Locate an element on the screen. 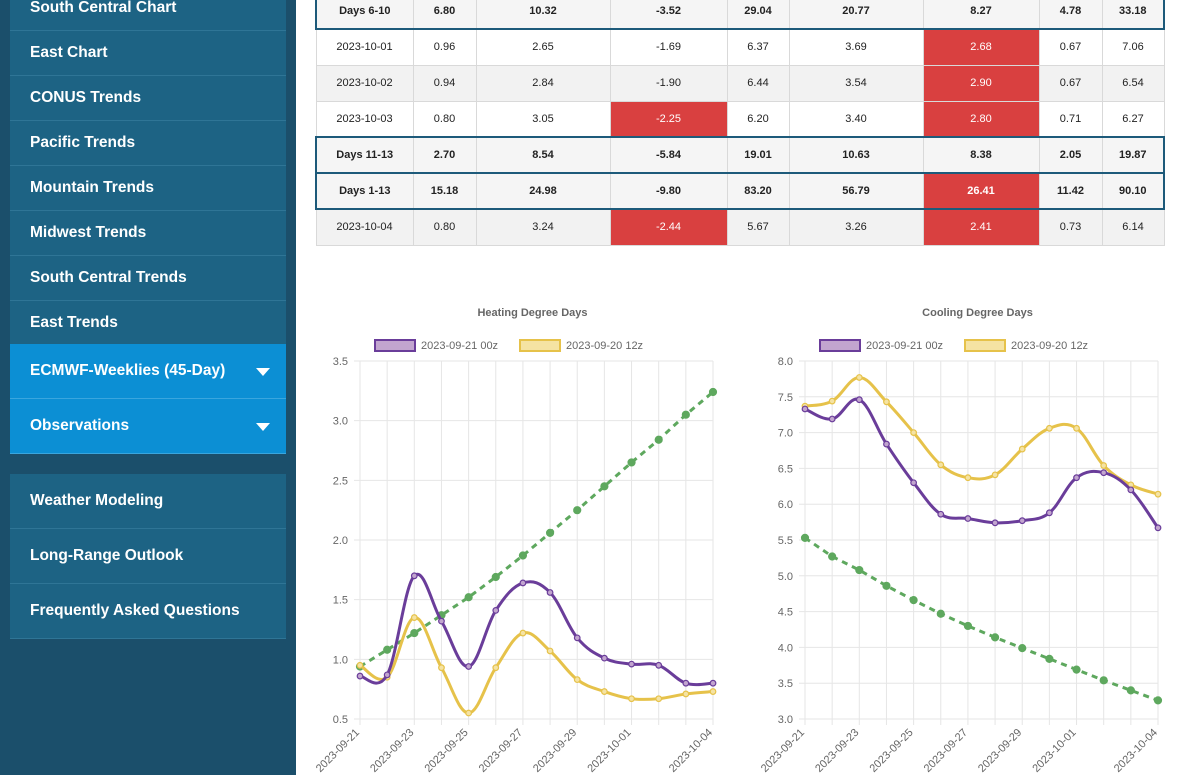 The width and height of the screenshot is (1178, 775). table-cell: 90.10 is located at coordinates (1133, 191).